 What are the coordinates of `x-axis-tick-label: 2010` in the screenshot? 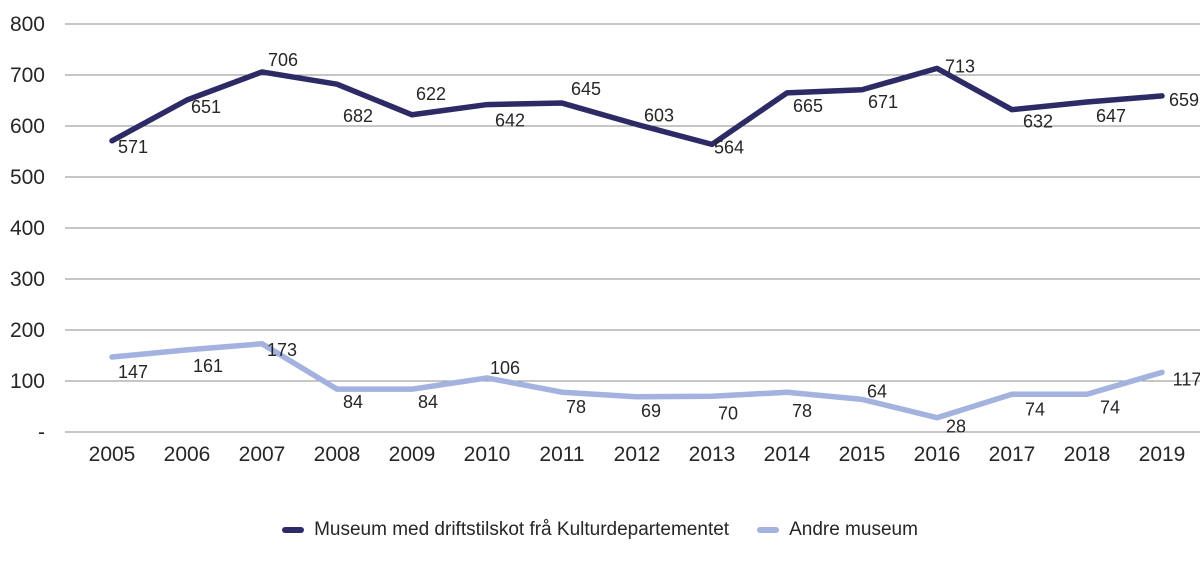 It's located at (487, 454).